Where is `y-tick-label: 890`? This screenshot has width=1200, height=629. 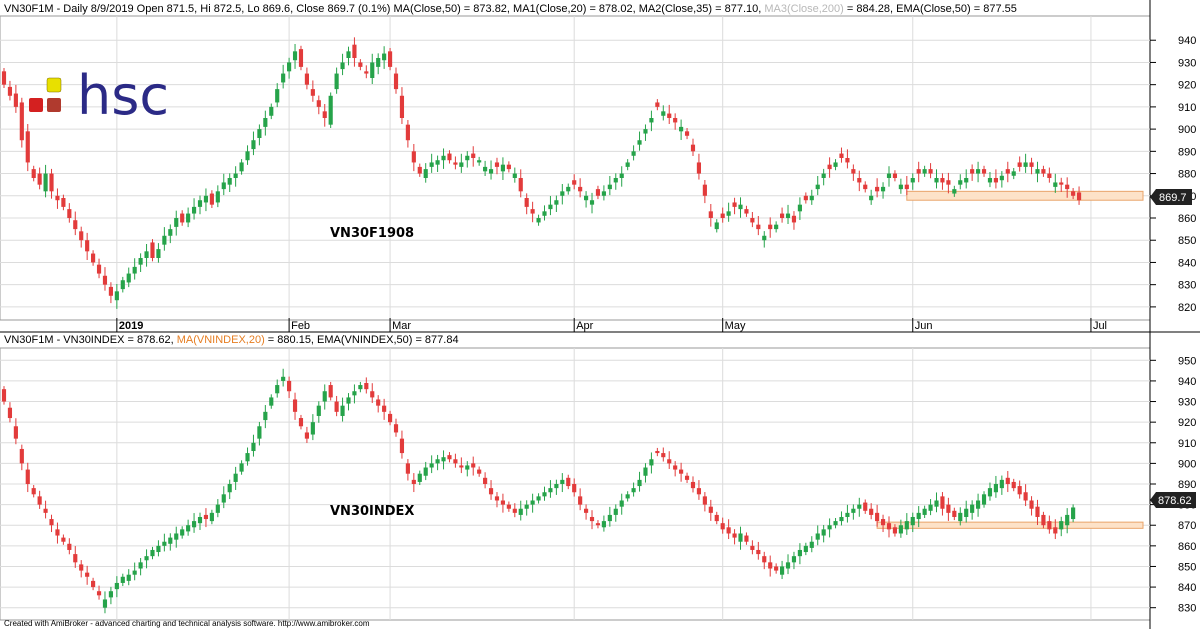
y-tick-label: 890 is located at coordinates (1187, 485).